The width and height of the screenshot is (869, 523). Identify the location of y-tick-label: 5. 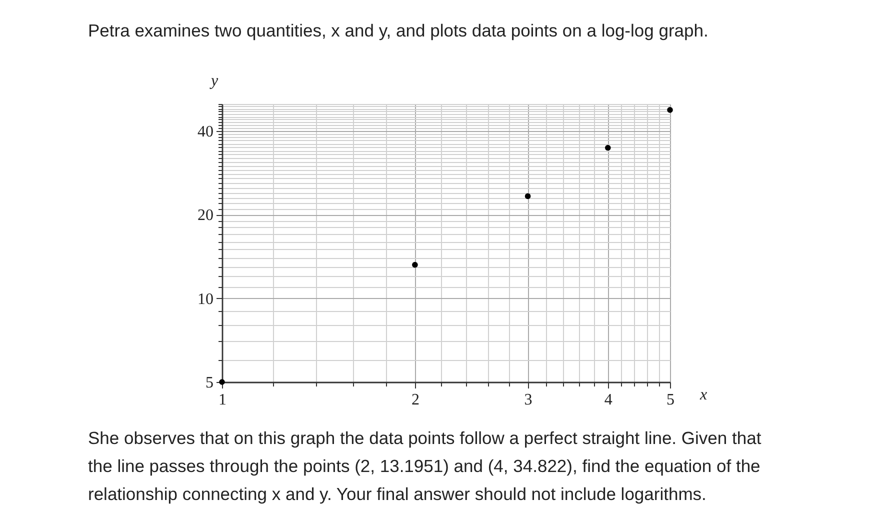
(210, 383).